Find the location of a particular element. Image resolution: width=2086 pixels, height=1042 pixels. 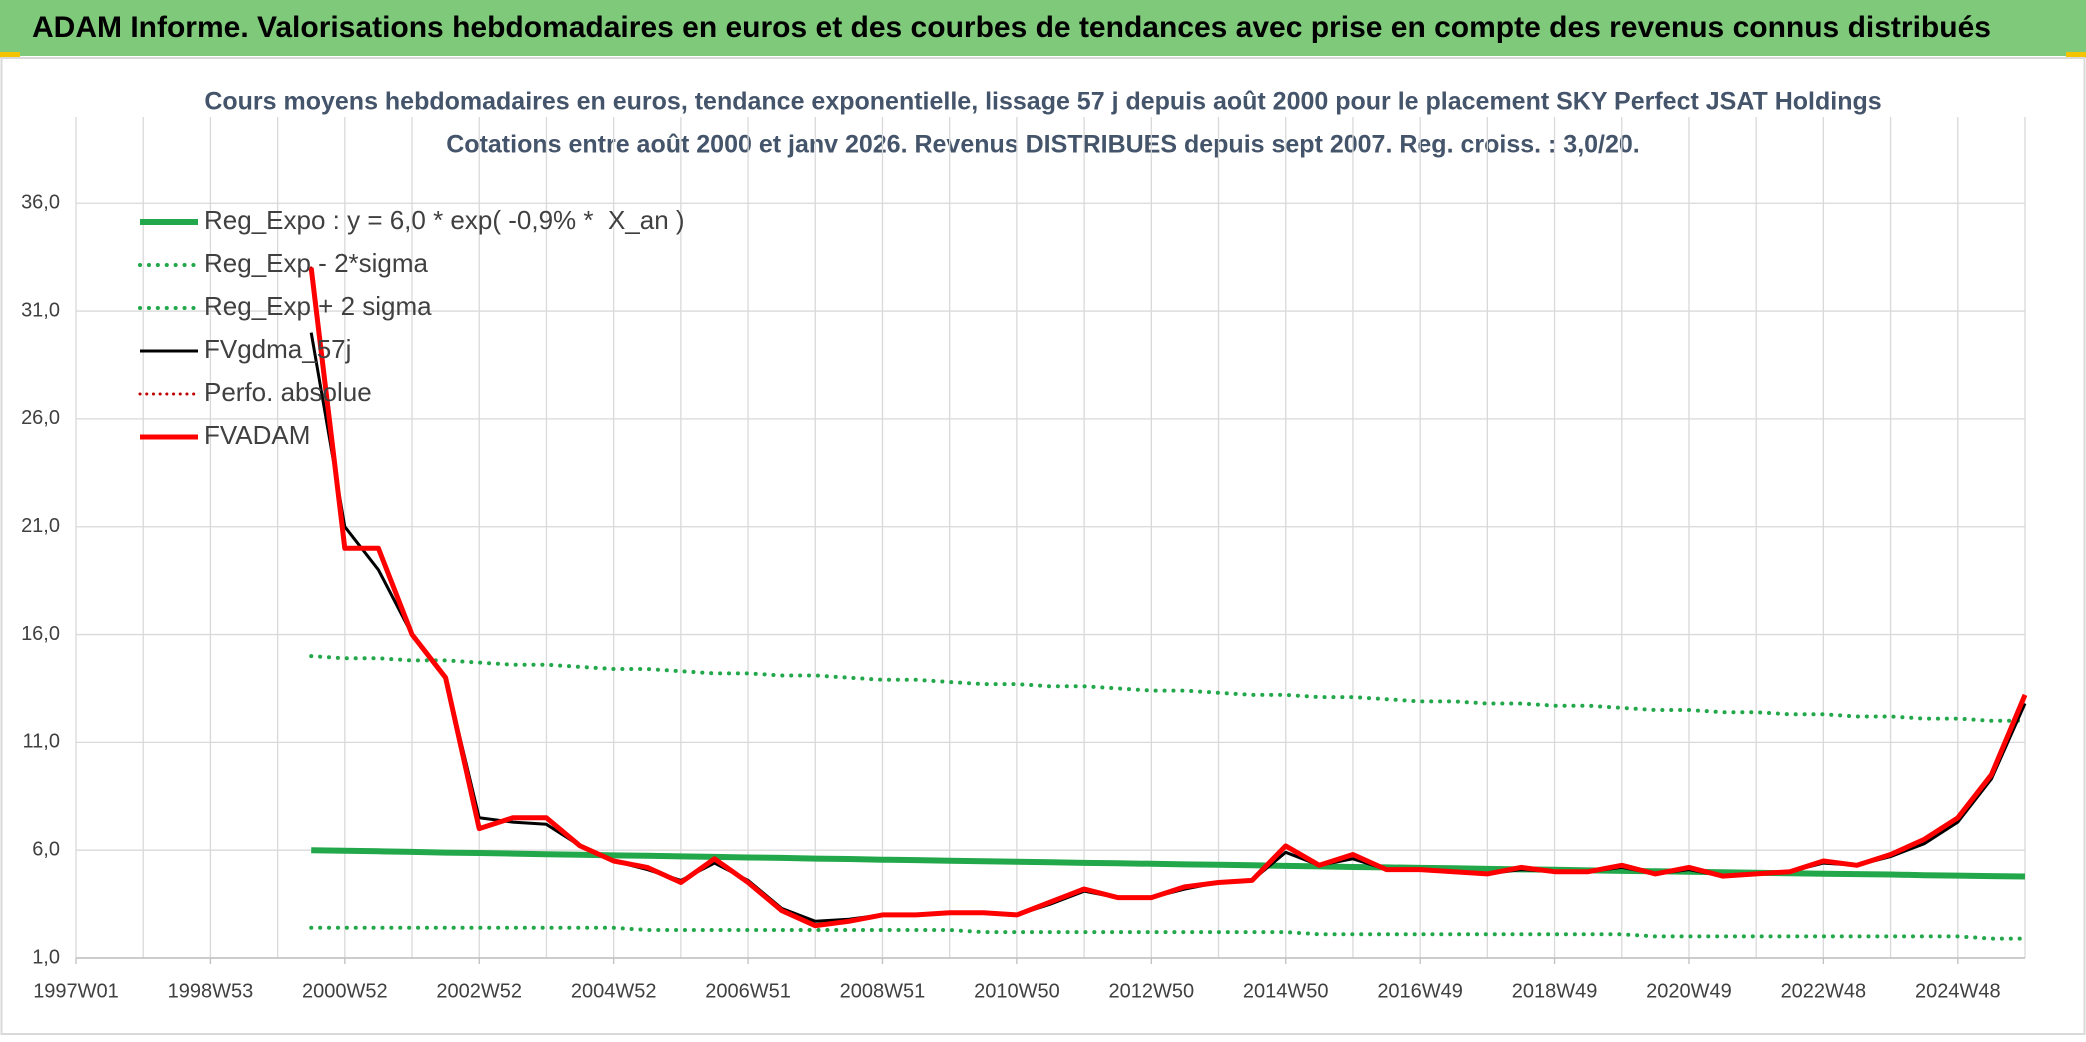

y-tick-label: 31,0 is located at coordinates (40, 310).